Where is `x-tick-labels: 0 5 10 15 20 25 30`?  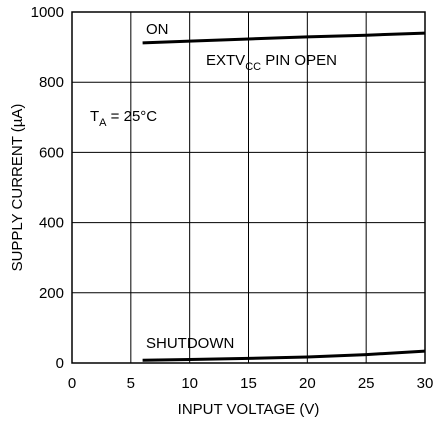
x-tick-labels: 0 5 10 15 20 25 30 is located at coordinates (251, 383).